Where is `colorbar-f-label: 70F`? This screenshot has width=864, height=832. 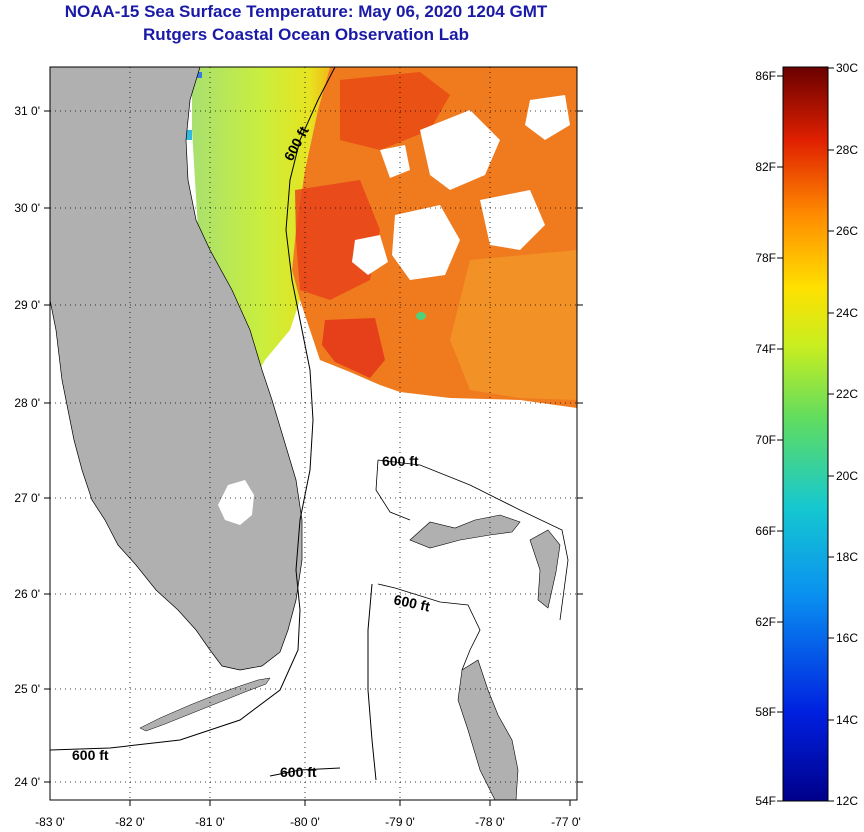 colorbar-f-label: 70F is located at coordinates (765, 440).